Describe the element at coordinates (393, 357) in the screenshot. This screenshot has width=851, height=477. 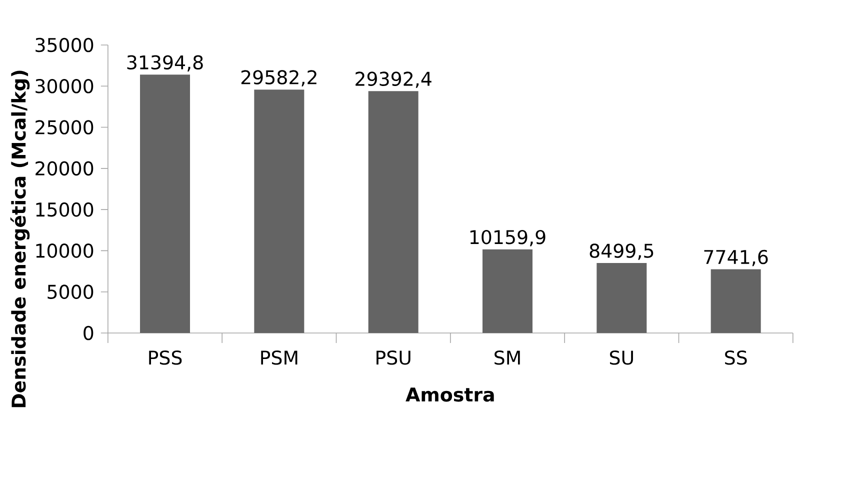
I see `x-tick-label: PSU` at that location.